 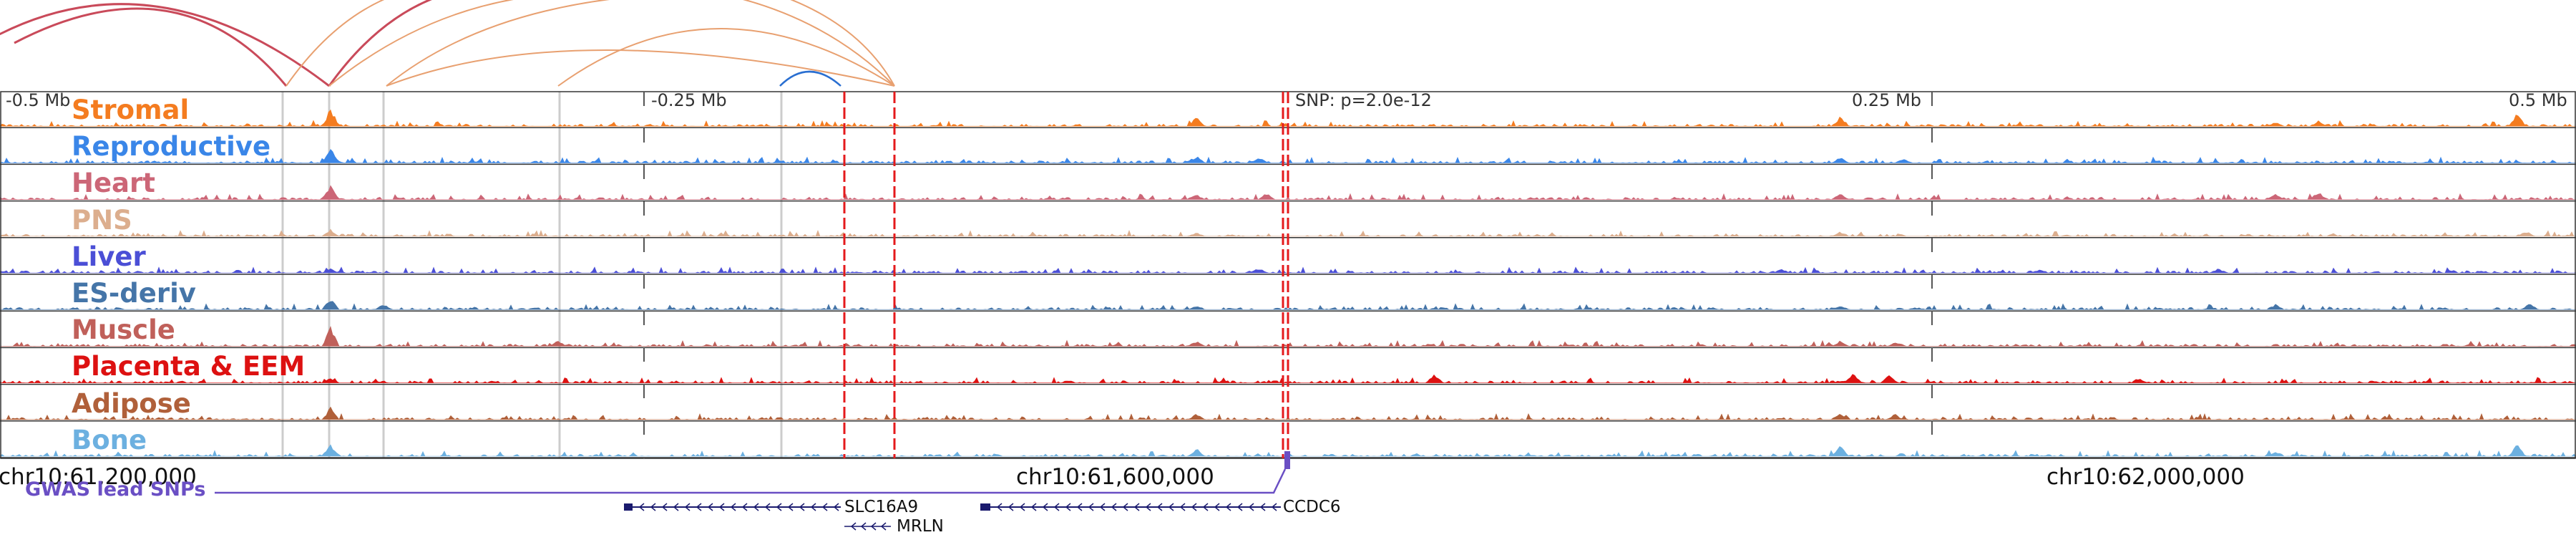 I want to click on gwas-snp-marker, so click(x=1287, y=460).